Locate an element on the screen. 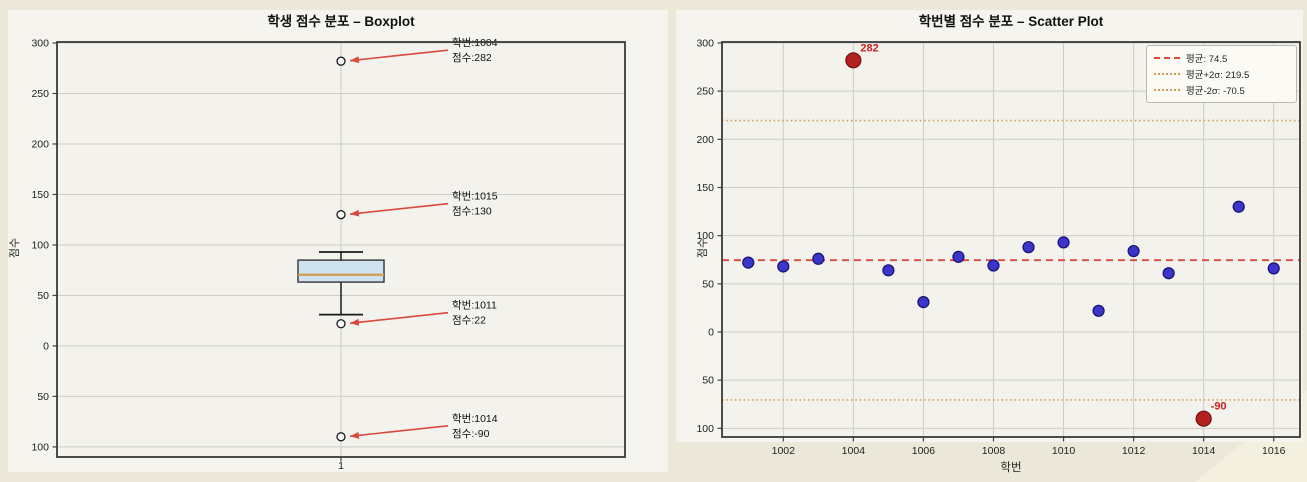  outlier-value-label: -90 is located at coordinates (1219, 407).